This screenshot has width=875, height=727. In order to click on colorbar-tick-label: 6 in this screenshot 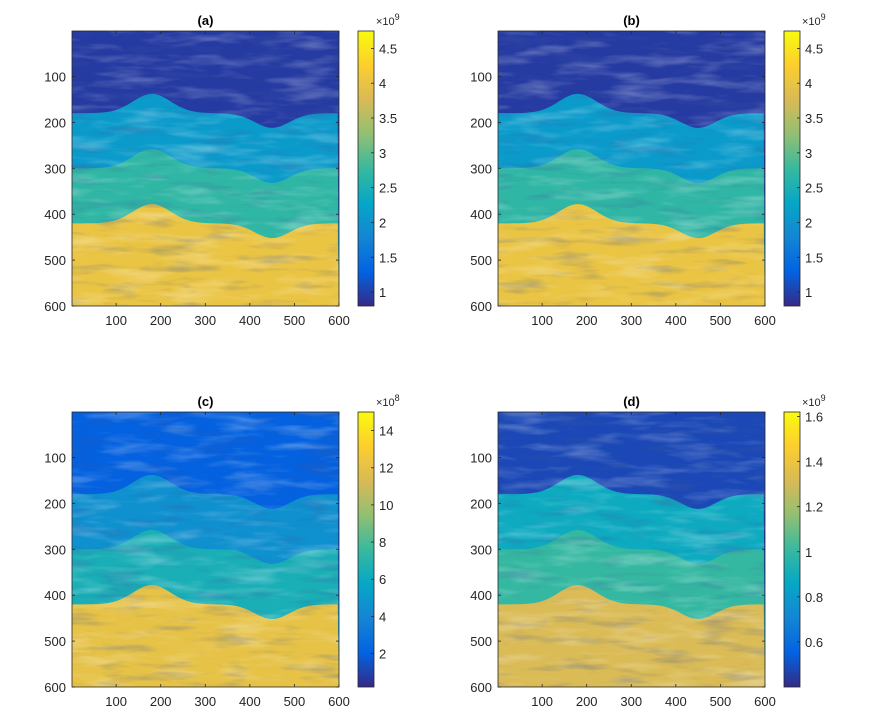, I will do `click(382, 579)`.